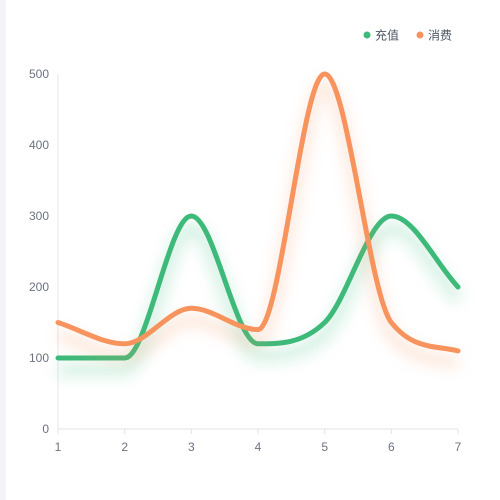 This screenshot has width=500, height=500. What do you see at coordinates (191, 447) in the screenshot?
I see `x-tick-label: 3` at bounding box center [191, 447].